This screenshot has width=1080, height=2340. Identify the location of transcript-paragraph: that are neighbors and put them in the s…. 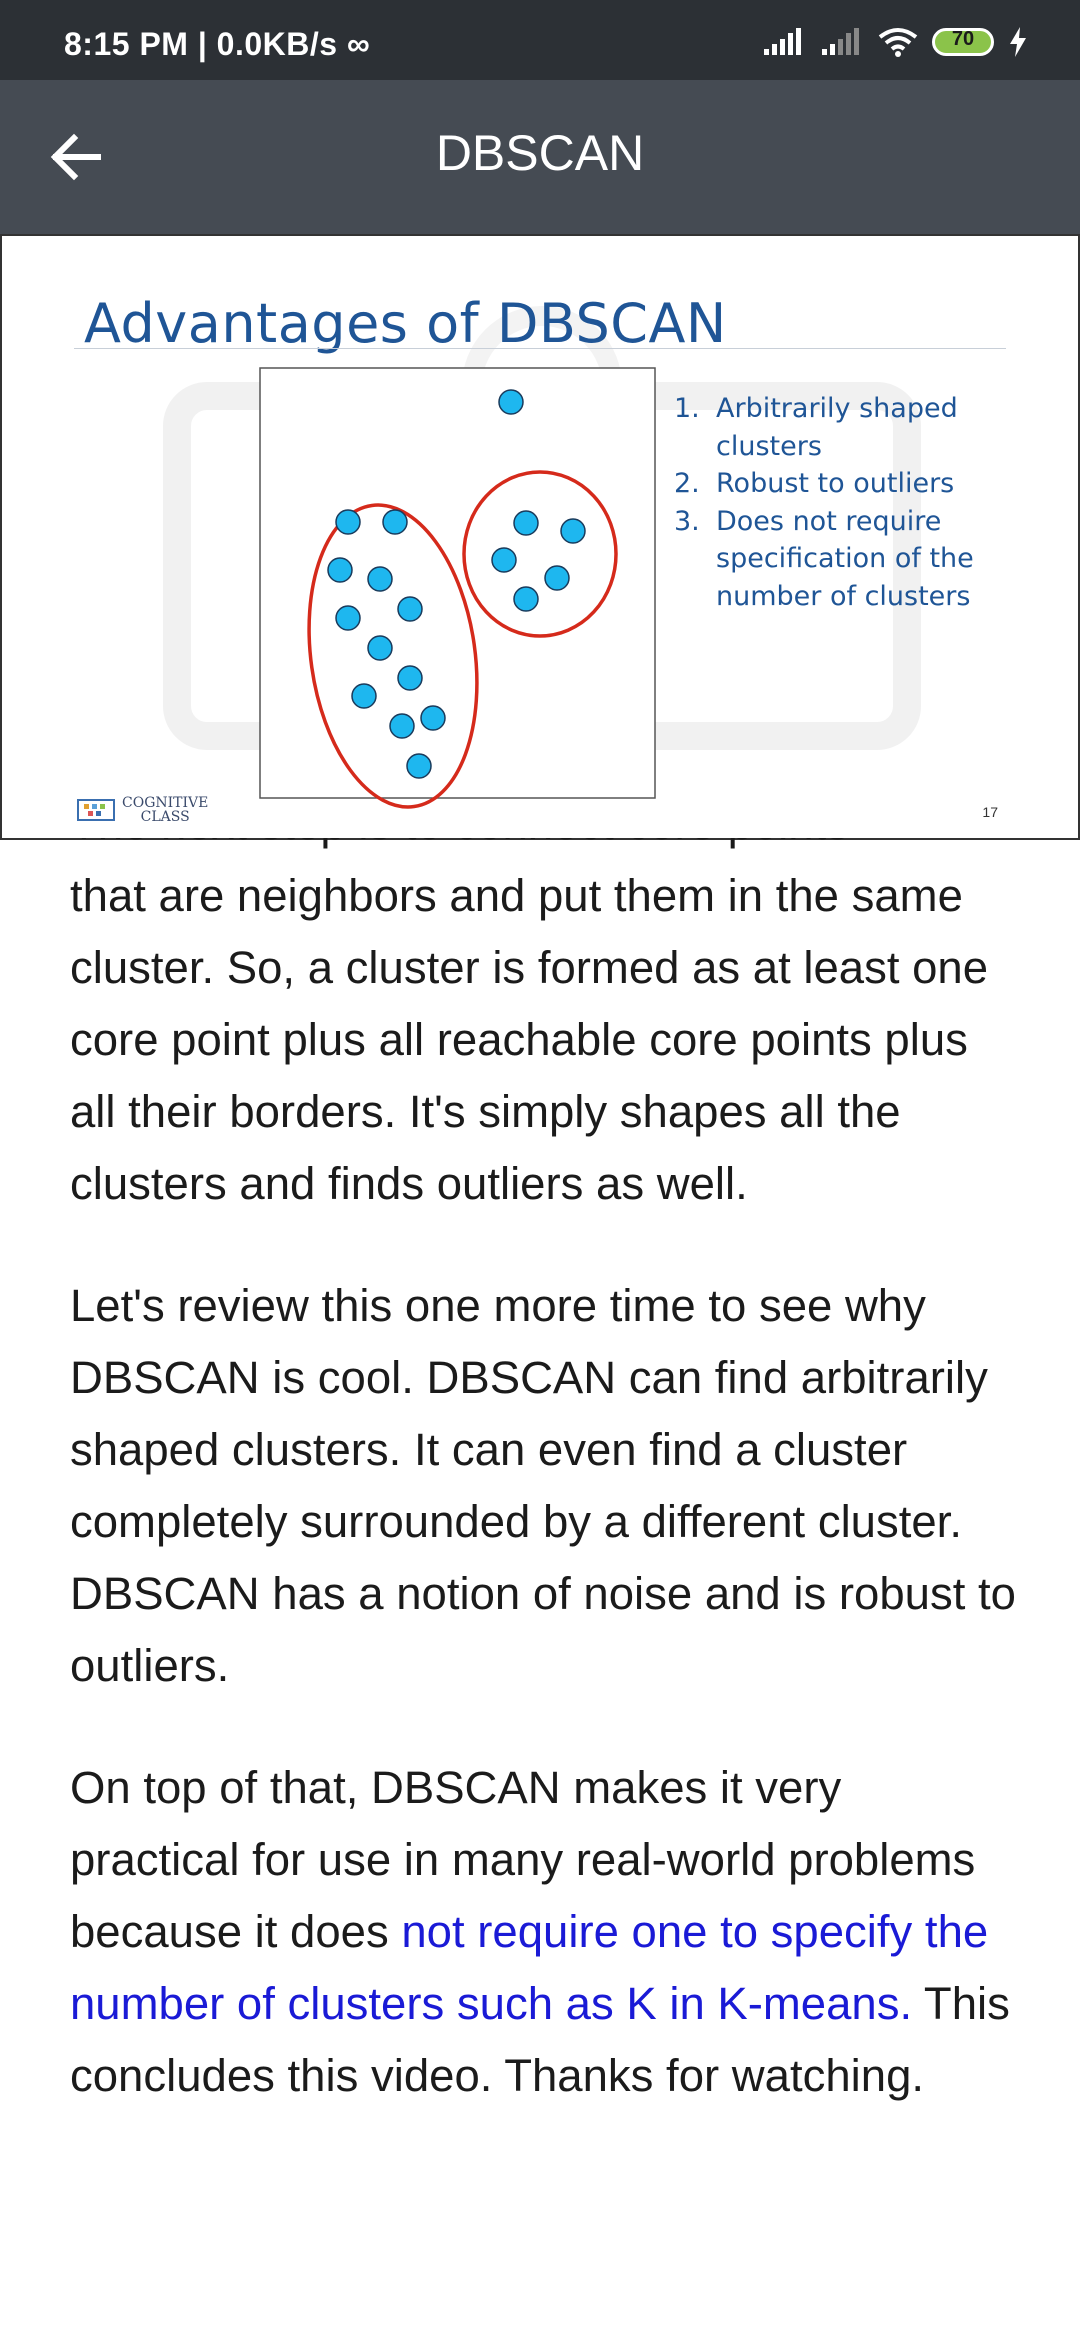
(529, 1039).